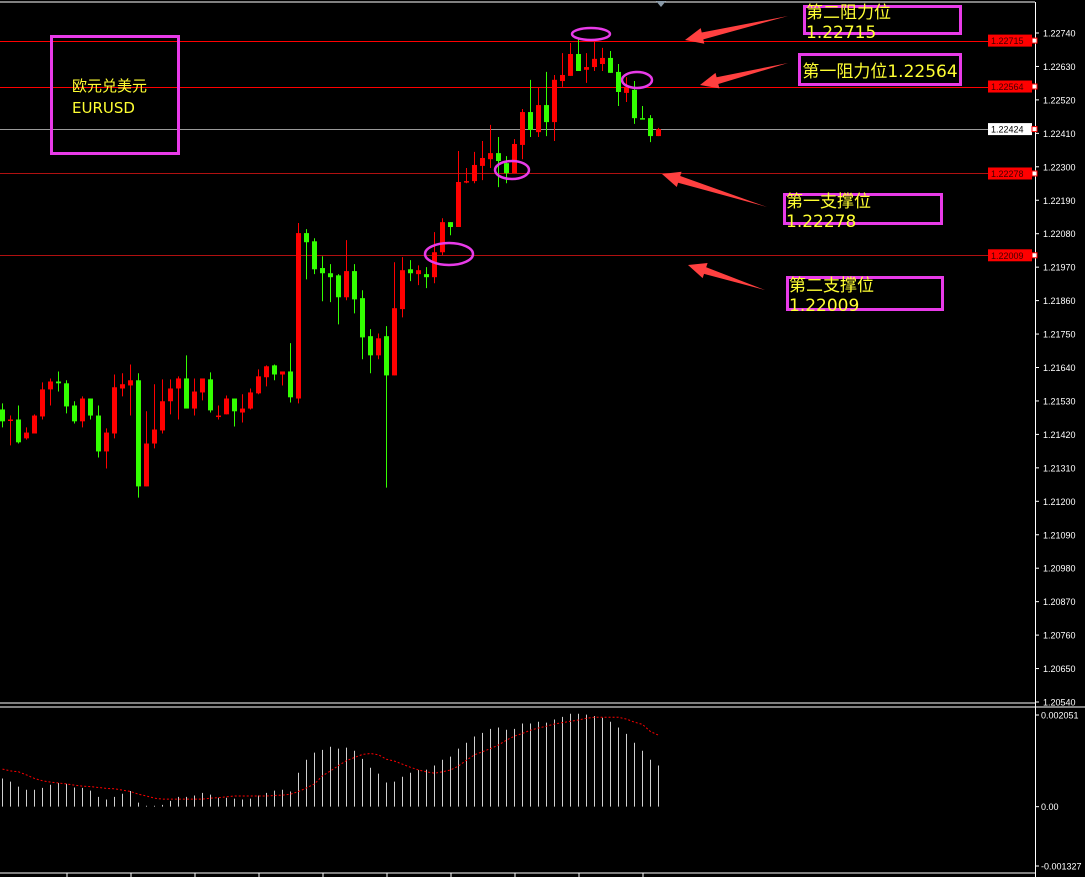  Describe the element at coordinates (1050, 807) in the screenshot. I see `macd-tick-label: 0.00` at that location.